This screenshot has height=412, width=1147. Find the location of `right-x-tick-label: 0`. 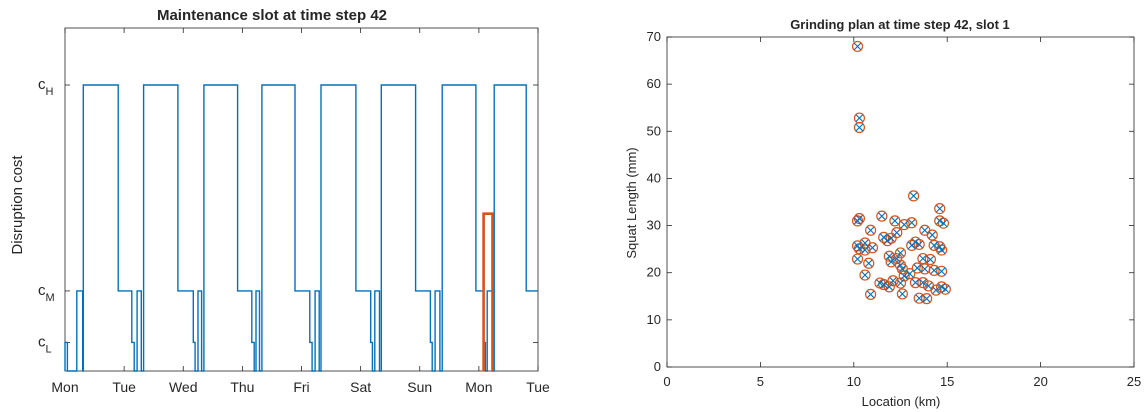

right-x-tick-label: 0 is located at coordinates (666, 381).